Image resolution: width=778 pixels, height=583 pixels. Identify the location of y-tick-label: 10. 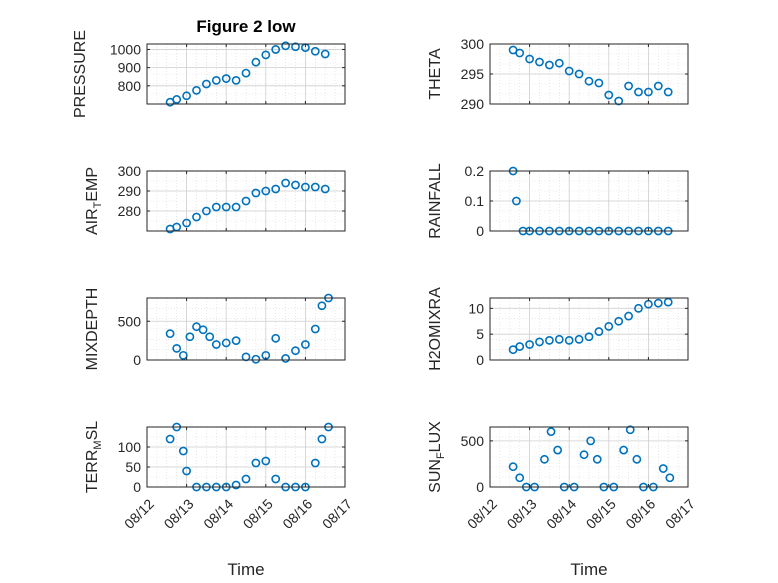
(476, 308).